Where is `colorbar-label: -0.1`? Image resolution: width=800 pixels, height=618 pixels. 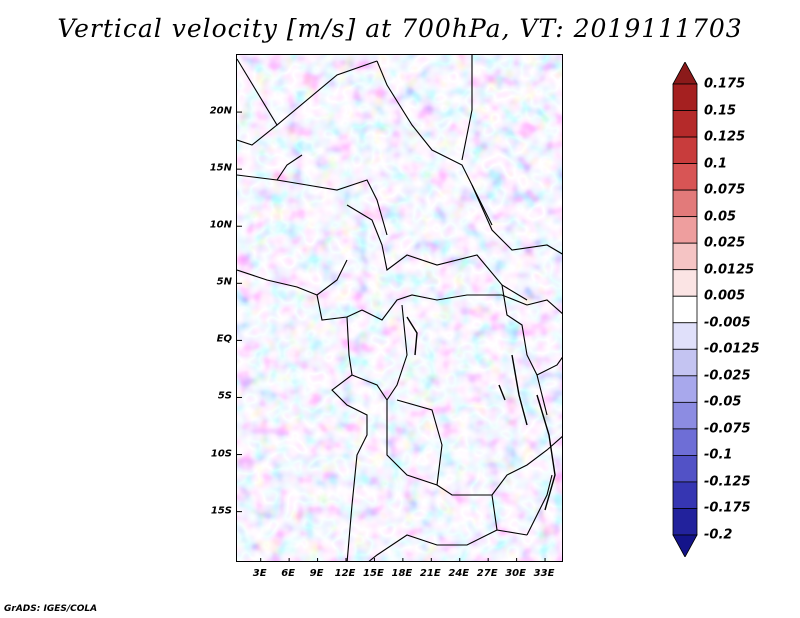 colorbar-label: -0.1 is located at coordinates (718, 455).